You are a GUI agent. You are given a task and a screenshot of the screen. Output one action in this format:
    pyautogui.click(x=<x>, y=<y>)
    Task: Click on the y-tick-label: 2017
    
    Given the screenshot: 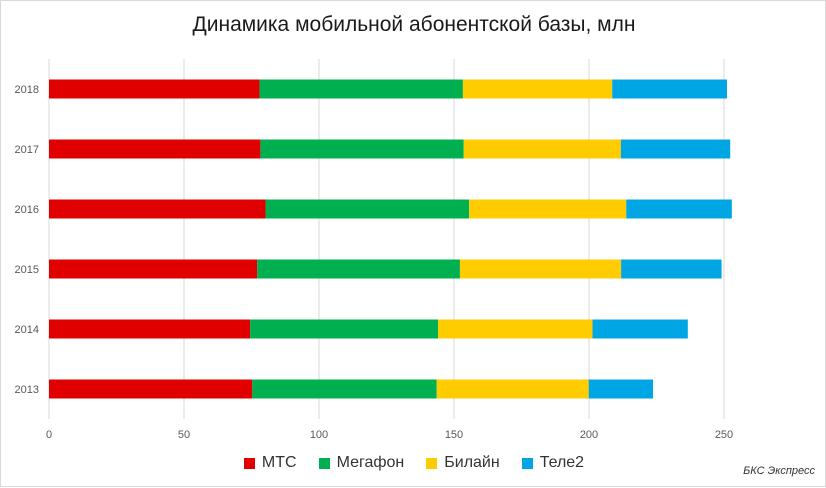 What is the action you would take?
    pyautogui.click(x=27, y=150)
    